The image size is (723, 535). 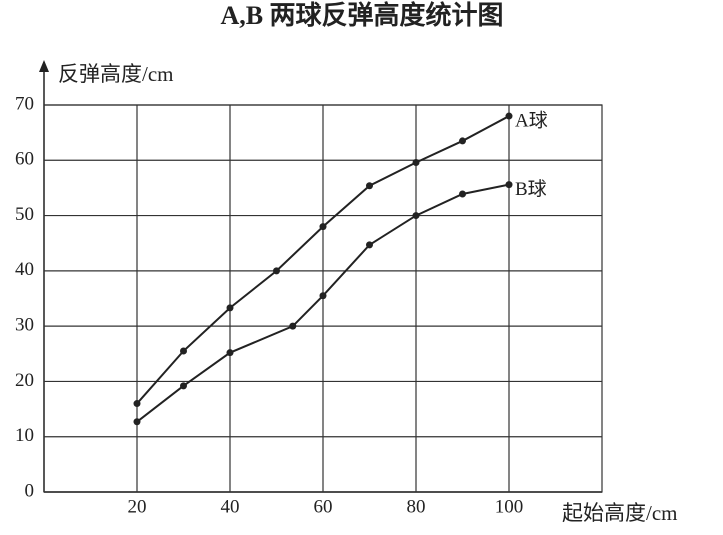 What do you see at coordinates (24, 214) in the screenshot?
I see `y-tick-label: 50` at bounding box center [24, 214].